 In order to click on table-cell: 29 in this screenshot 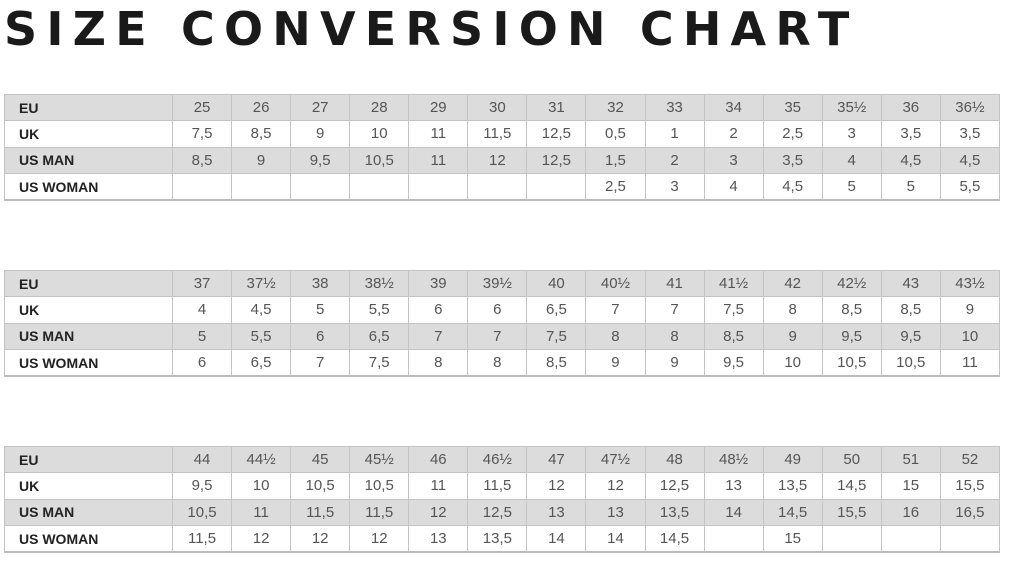, I will do `click(438, 107)`.